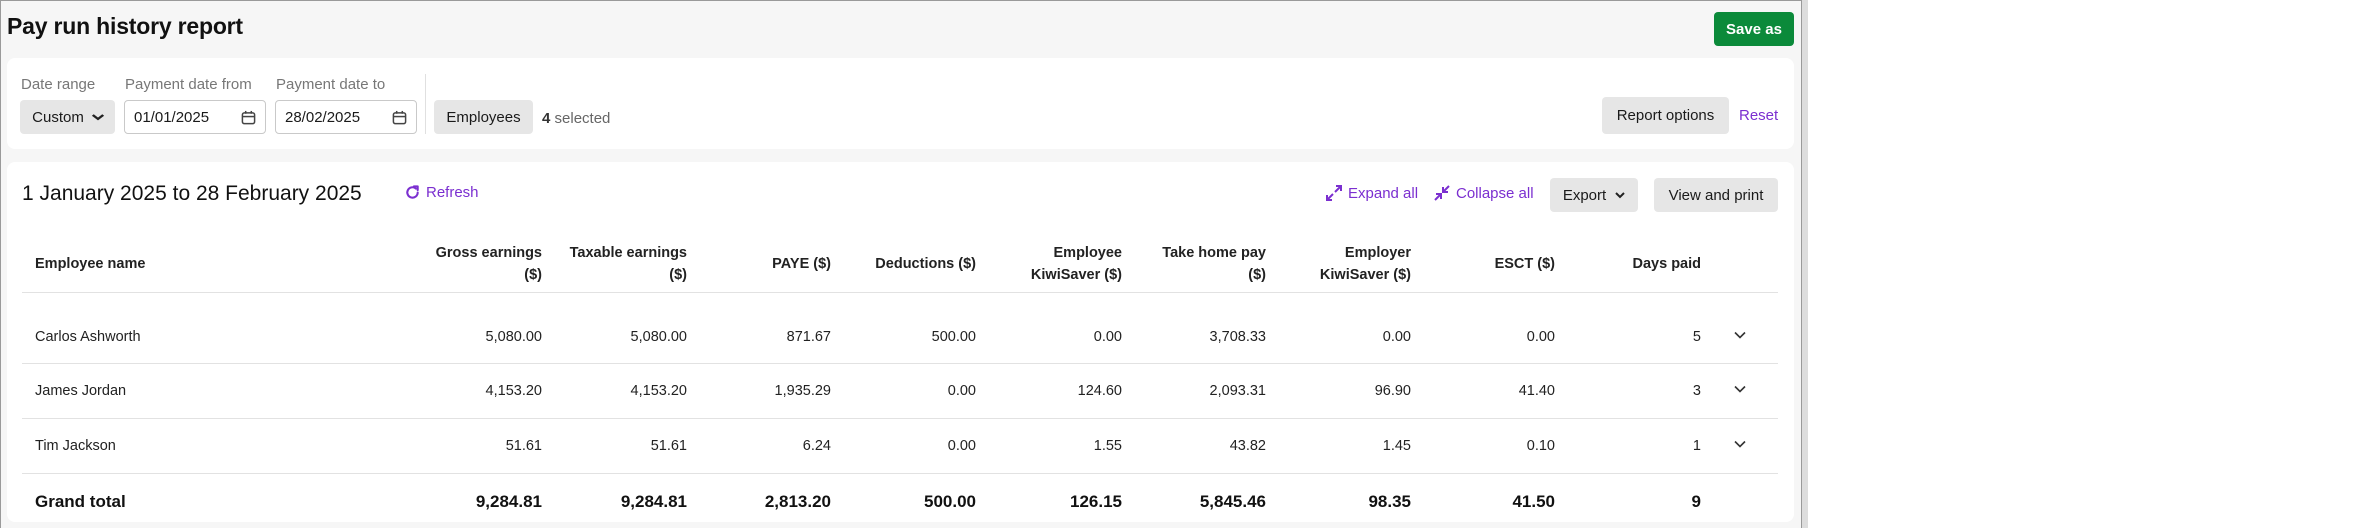 The height and width of the screenshot is (530, 2370). Describe the element at coordinates (1483, 328) in the screenshot. I see `esct: 0.00` at that location.